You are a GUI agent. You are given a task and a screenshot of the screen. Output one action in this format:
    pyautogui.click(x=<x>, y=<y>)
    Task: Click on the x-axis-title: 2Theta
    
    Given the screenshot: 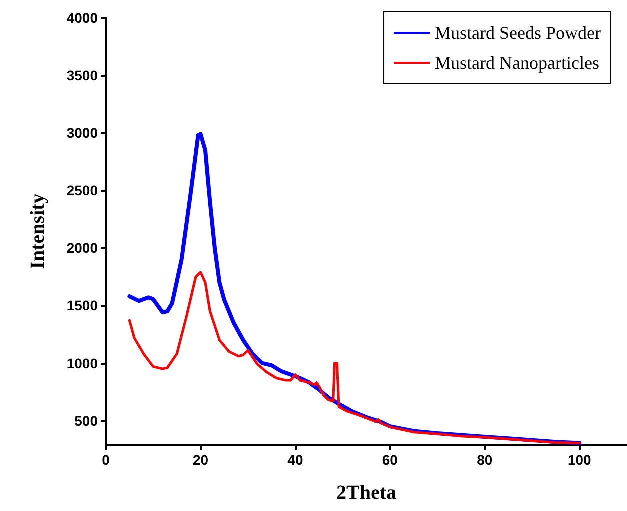 What is the action you would take?
    pyautogui.click(x=366, y=493)
    